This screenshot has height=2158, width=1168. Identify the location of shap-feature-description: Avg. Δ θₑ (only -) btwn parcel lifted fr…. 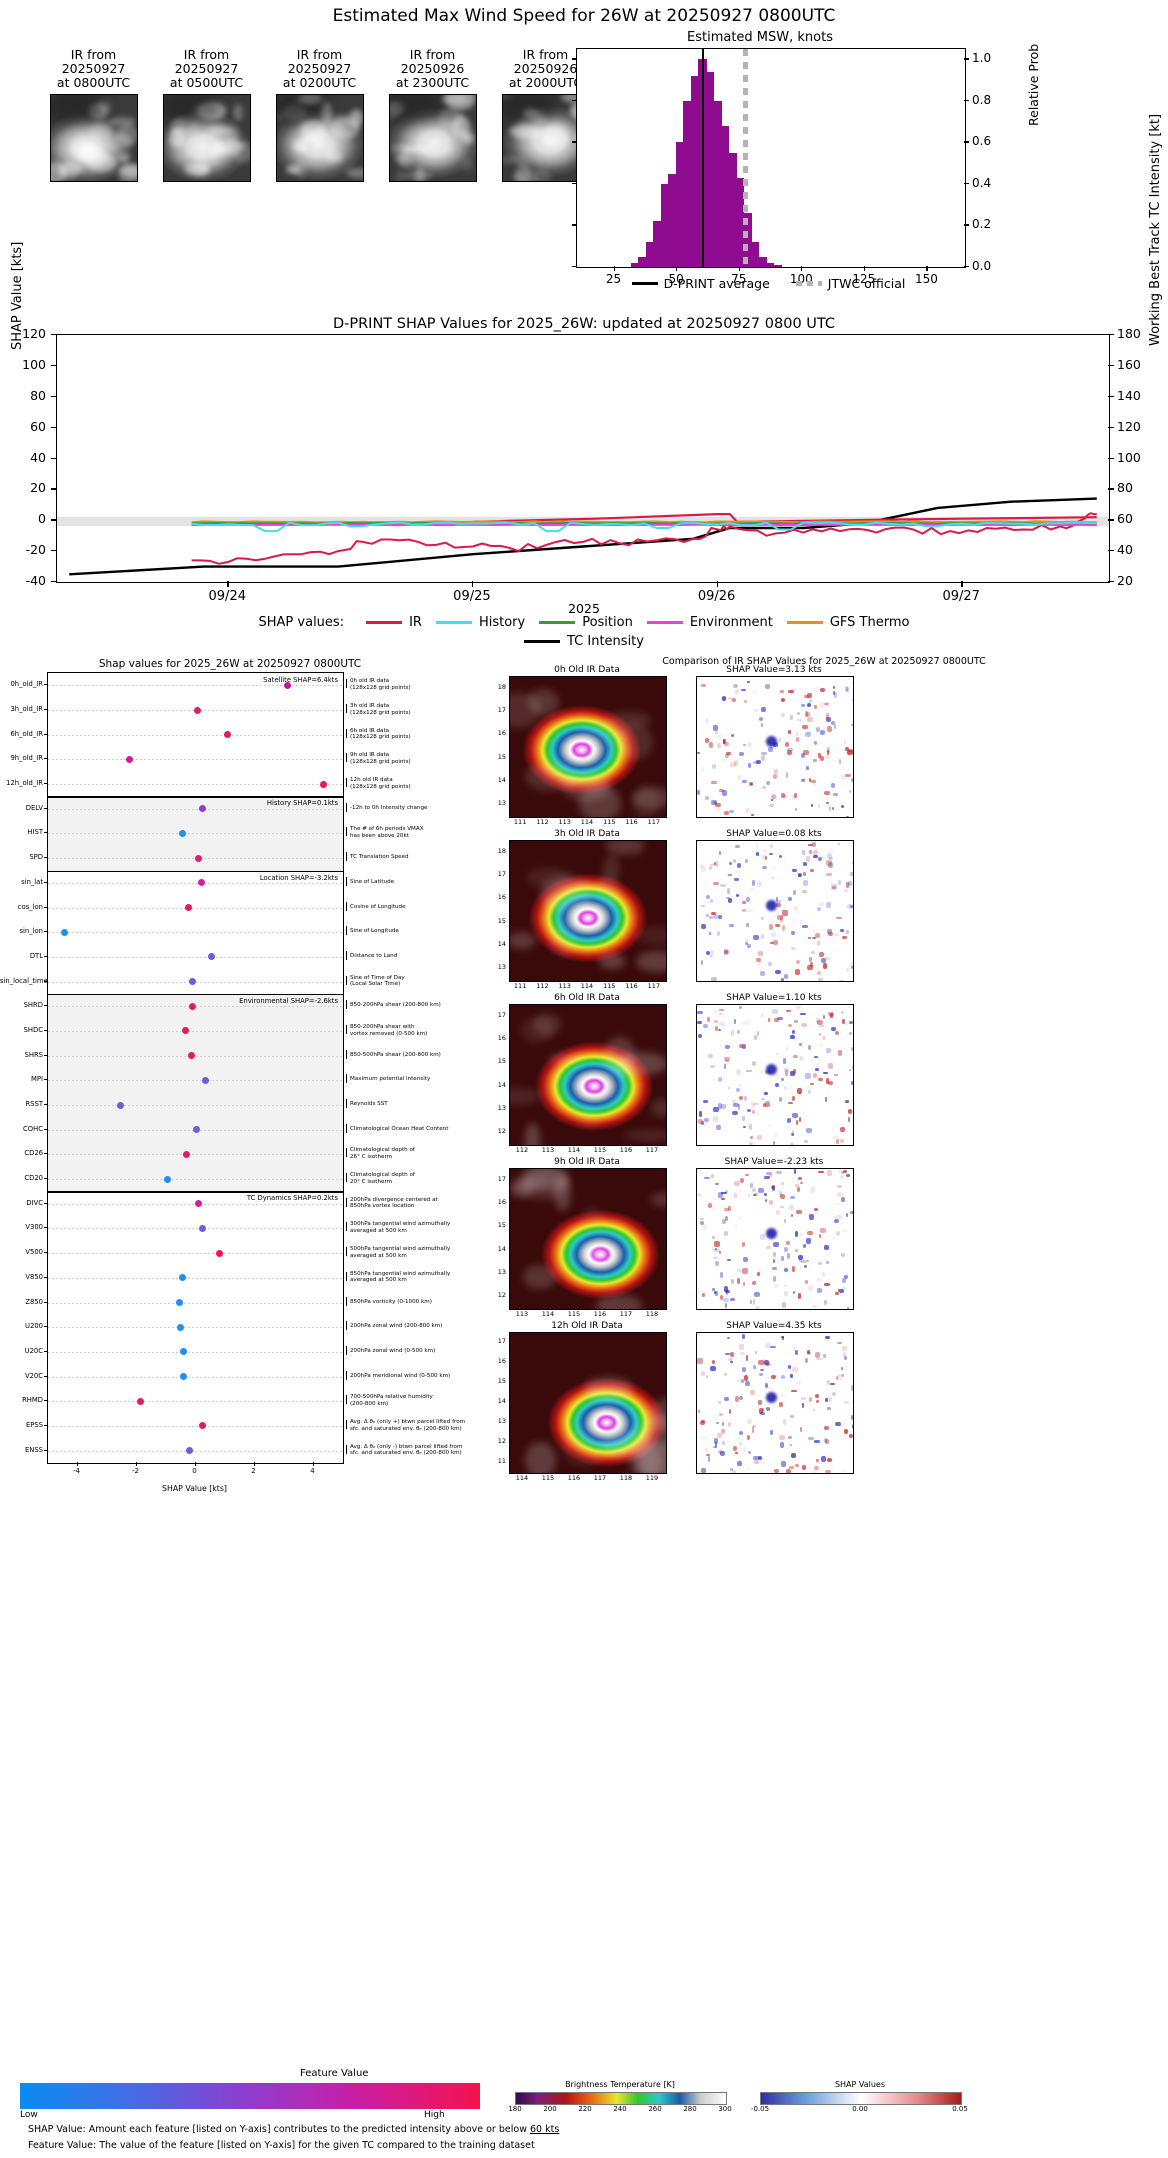
(406, 1450).